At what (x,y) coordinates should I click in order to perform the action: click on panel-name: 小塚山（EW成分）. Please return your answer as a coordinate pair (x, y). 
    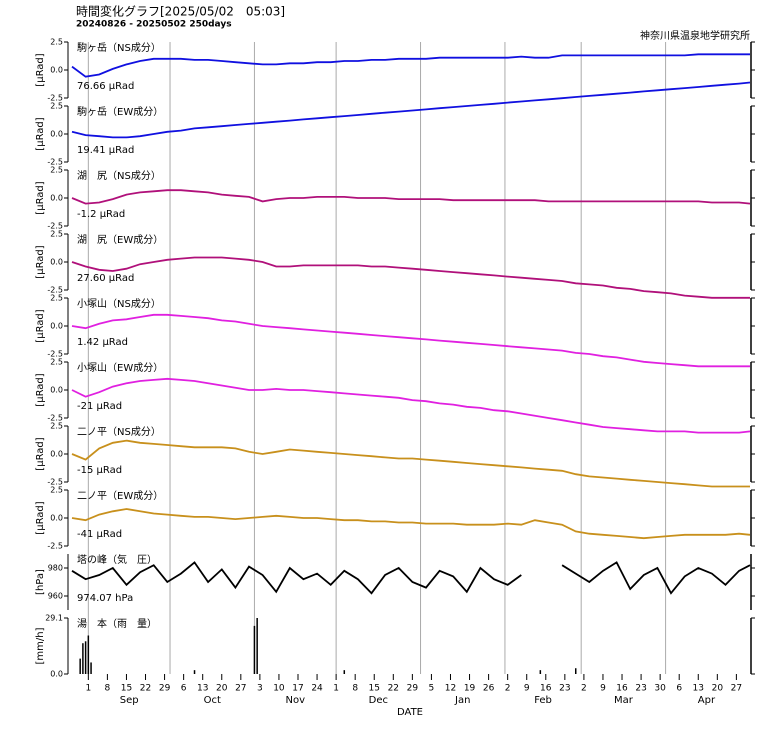
    Looking at the image, I should click on (120, 368).